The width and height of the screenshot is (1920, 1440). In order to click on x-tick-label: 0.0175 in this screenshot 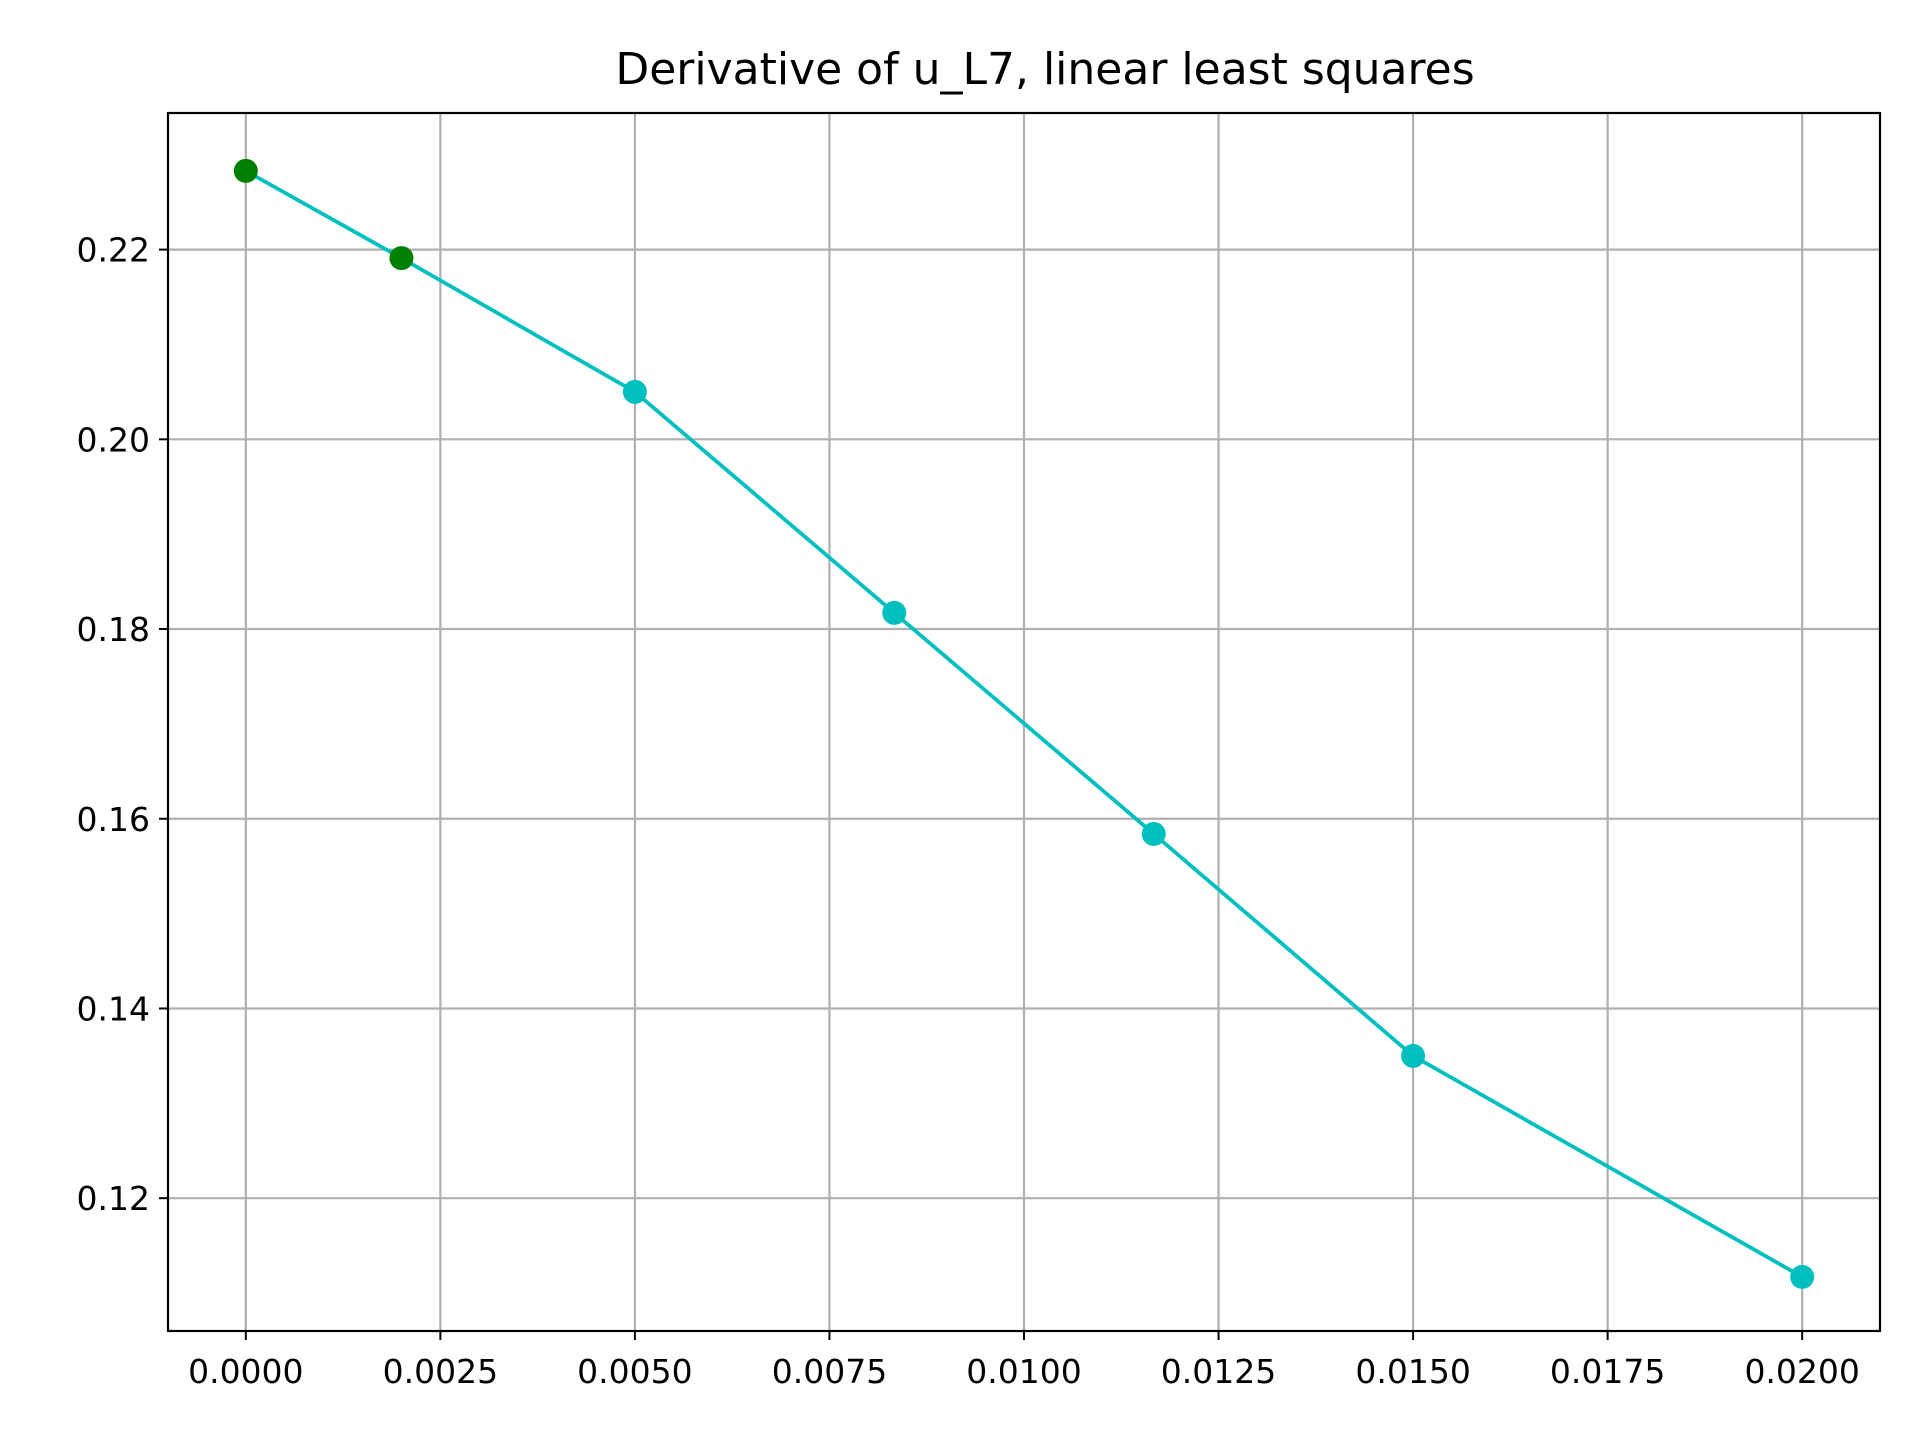, I will do `click(1607, 1371)`.